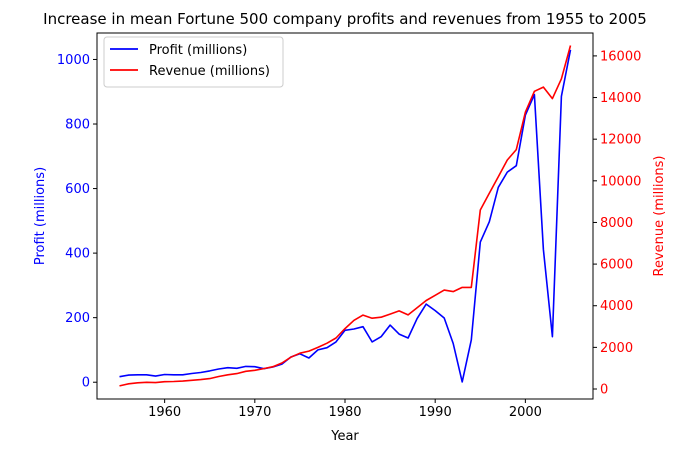  What do you see at coordinates (198, 50) in the screenshot?
I see `legend-label-profit: Profit (millions)` at bounding box center [198, 50].